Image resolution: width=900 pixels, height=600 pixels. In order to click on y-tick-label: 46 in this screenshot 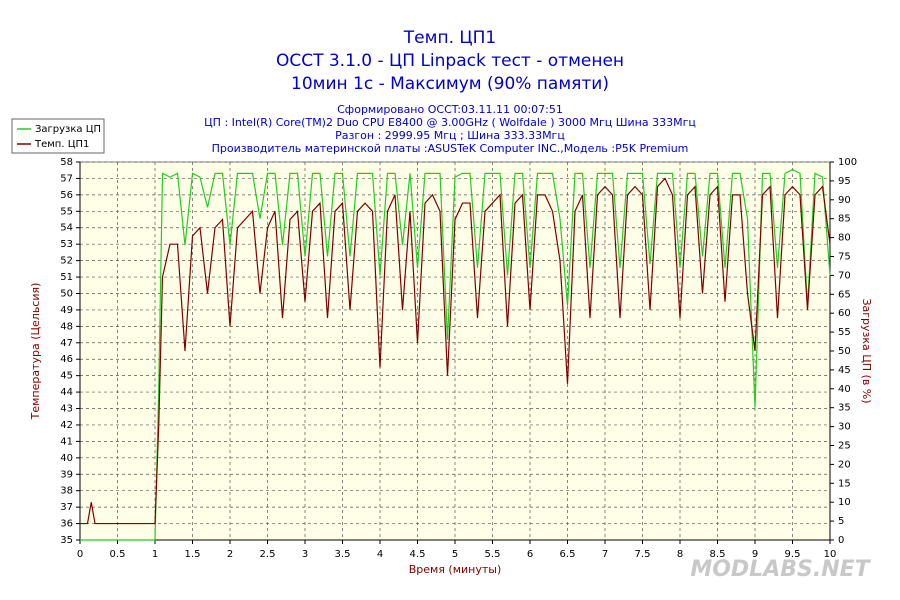, I will do `click(66, 359)`.